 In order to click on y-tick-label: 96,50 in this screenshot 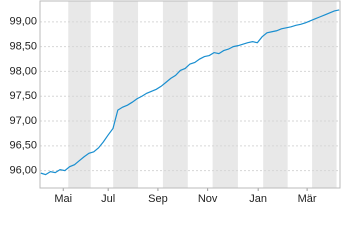, I will do `click(23, 146)`.